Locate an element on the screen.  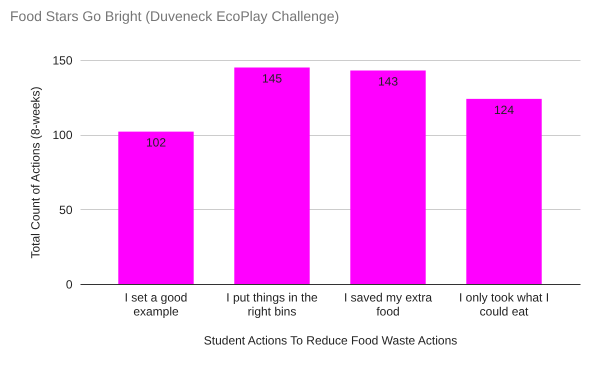
y-axis-title: Total Count of Actions (8-weeks) is located at coordinates (35, 172).